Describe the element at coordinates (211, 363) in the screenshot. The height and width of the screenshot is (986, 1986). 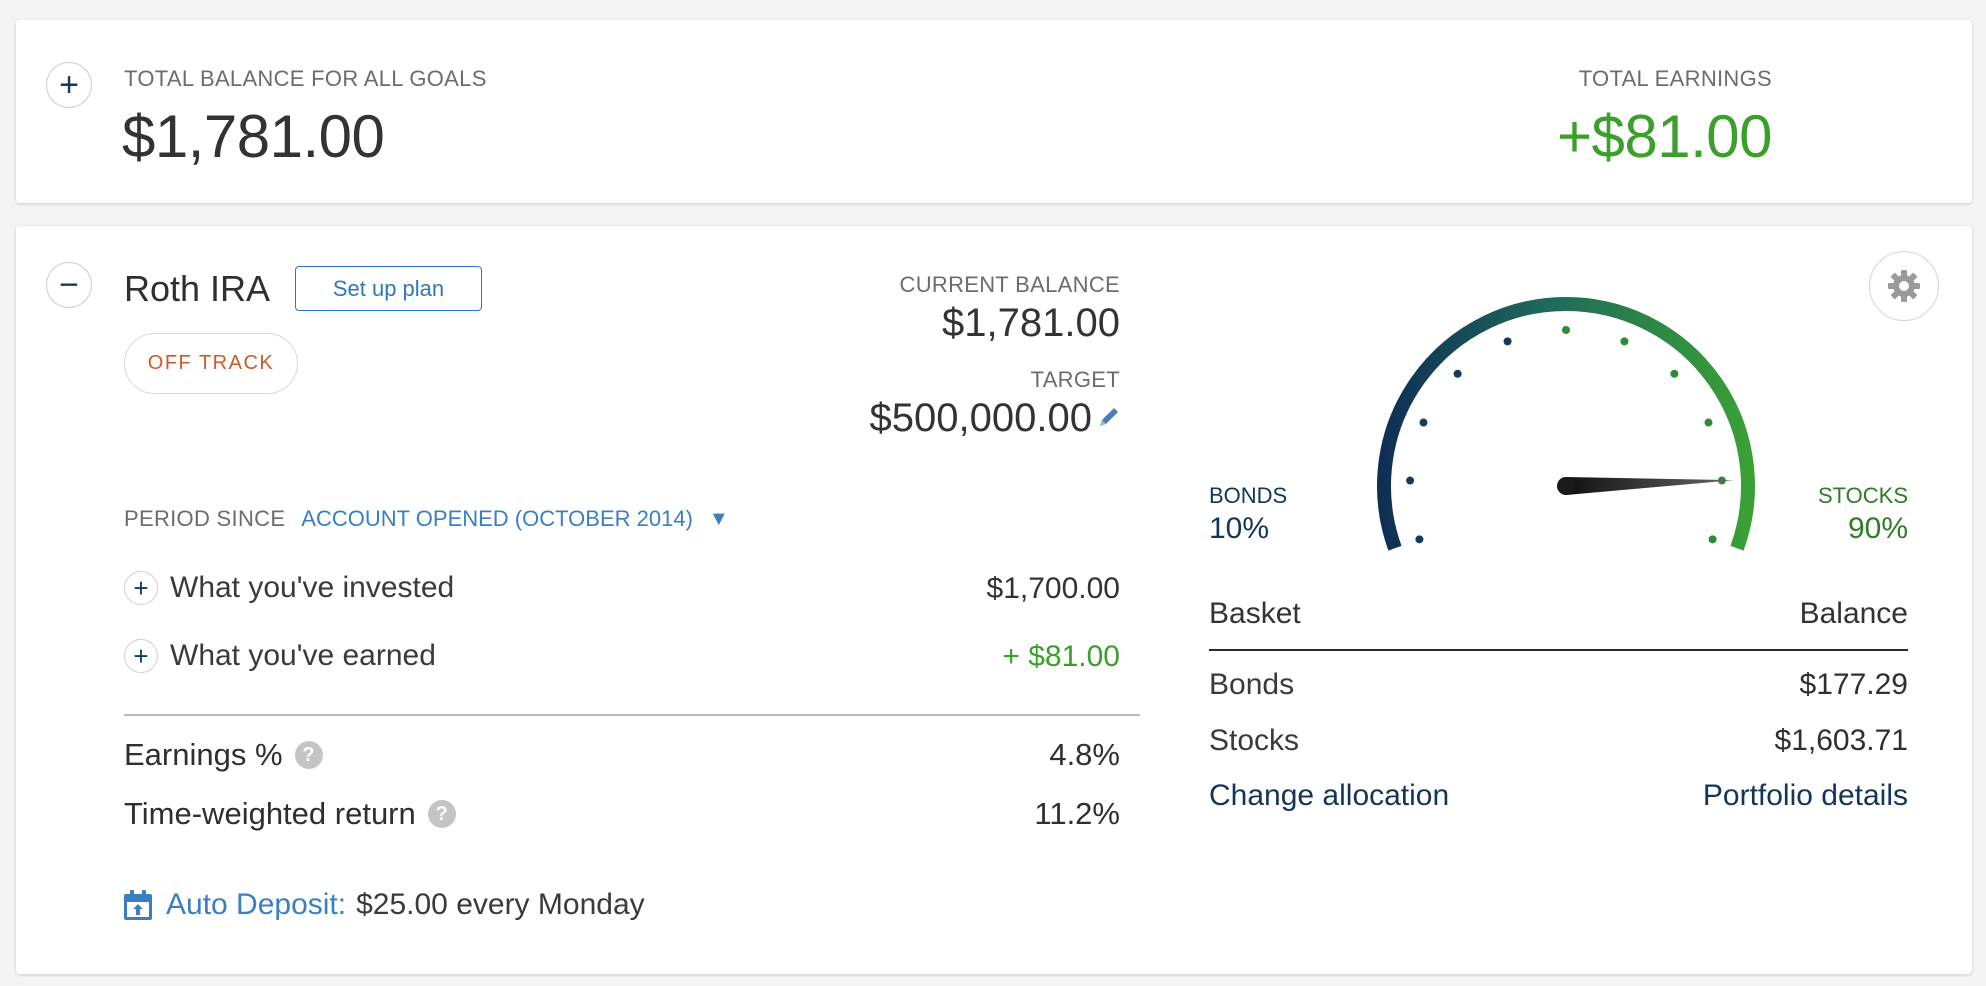
I see `status-badge: OFF TRACK` at that location.